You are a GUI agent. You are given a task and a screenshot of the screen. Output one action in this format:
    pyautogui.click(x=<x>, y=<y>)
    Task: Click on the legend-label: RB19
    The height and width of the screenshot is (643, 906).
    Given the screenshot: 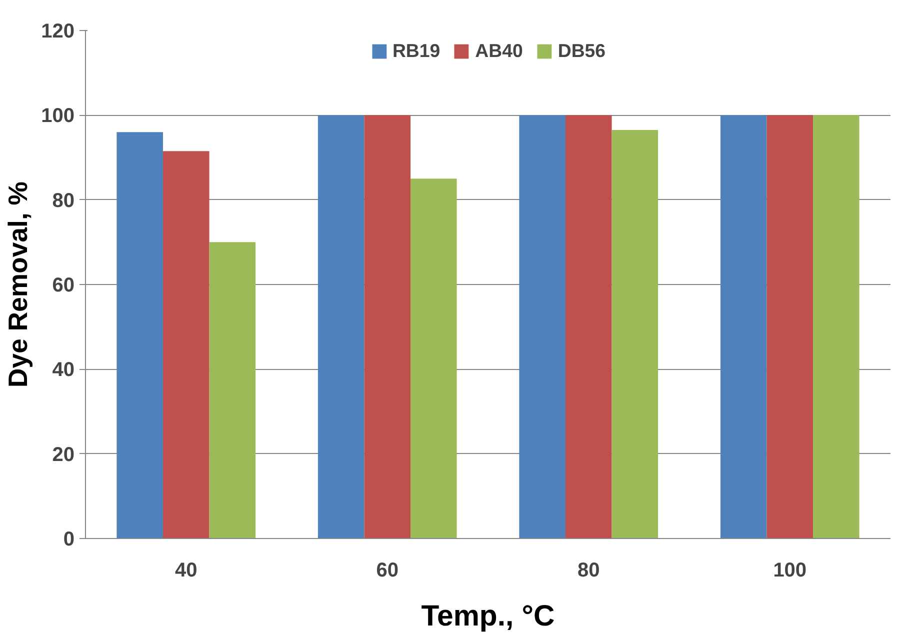 What is the action you would take?
    pyautogui.click(x=416, y=51)
    